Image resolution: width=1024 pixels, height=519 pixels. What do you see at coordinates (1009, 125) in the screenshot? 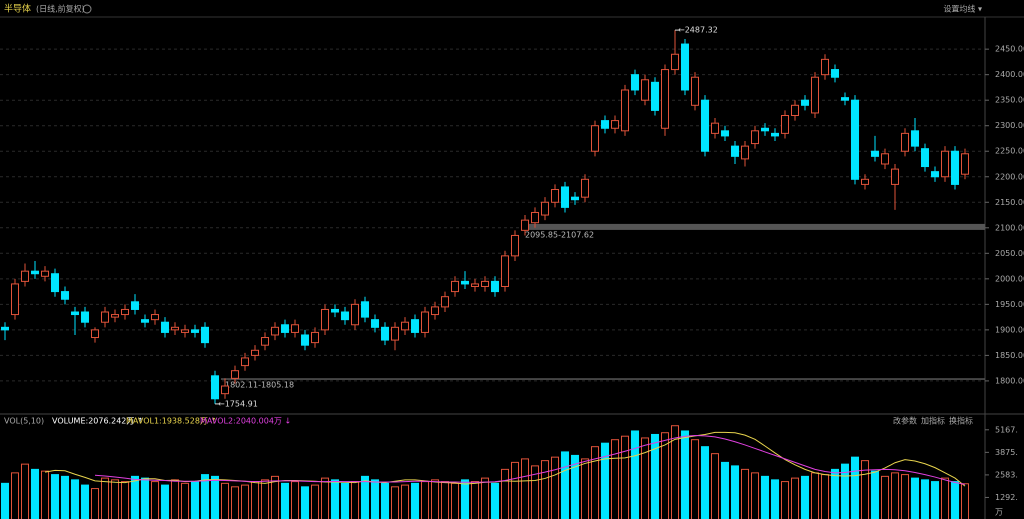
I see `y-tick-label: 2300.00` at bounding box center [1009, 125].